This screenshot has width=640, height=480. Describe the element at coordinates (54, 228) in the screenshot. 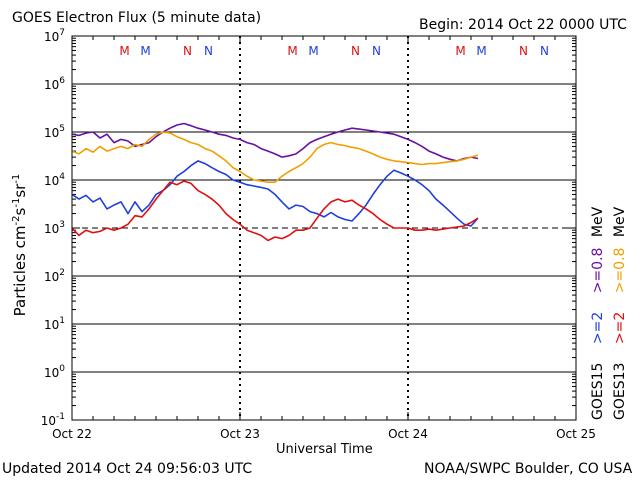

I see `y-tick-label: 10³` at that location.